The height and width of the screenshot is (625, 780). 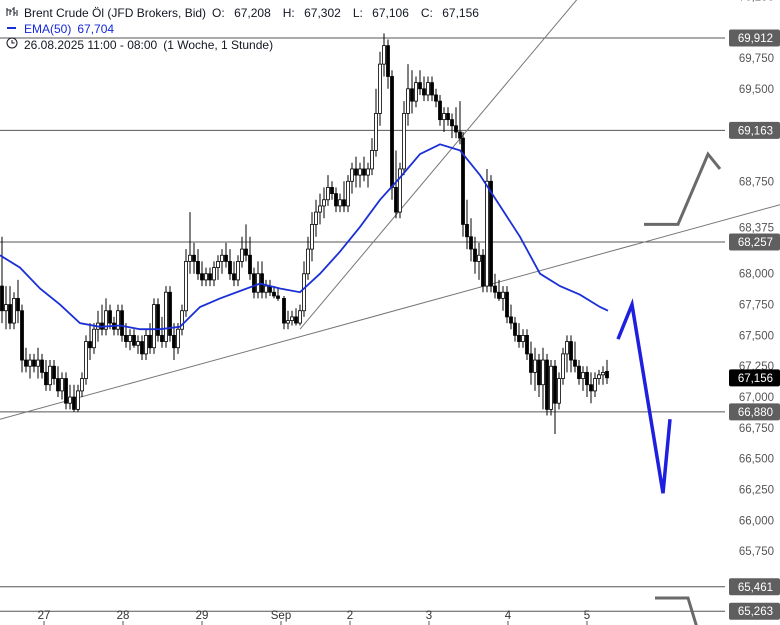 I want to click on ema-swatch-icon, so click(x=12, y=29).